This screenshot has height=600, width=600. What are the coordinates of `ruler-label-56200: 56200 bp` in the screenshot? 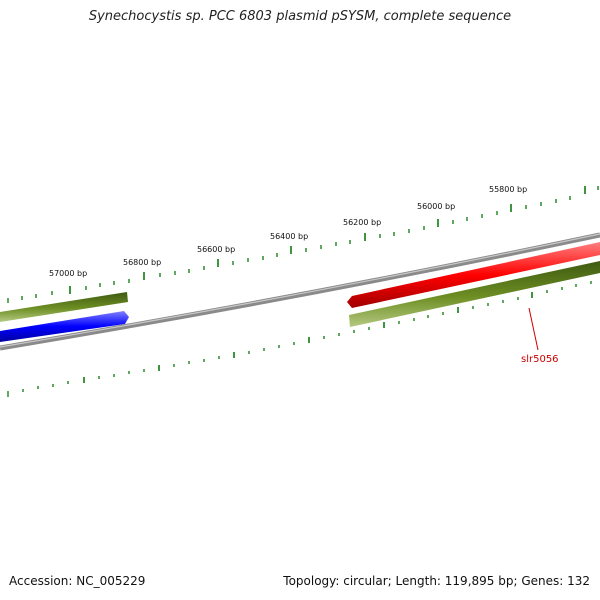 It's located at (362, 222).